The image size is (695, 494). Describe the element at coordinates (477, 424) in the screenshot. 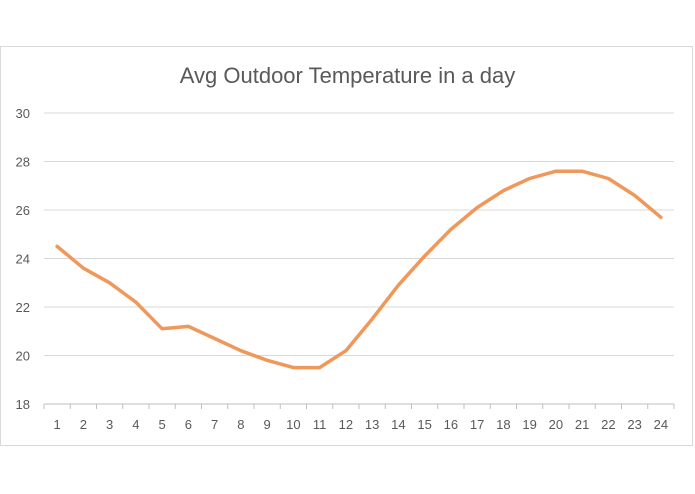

I see `x-tick-label: 17` at that location.